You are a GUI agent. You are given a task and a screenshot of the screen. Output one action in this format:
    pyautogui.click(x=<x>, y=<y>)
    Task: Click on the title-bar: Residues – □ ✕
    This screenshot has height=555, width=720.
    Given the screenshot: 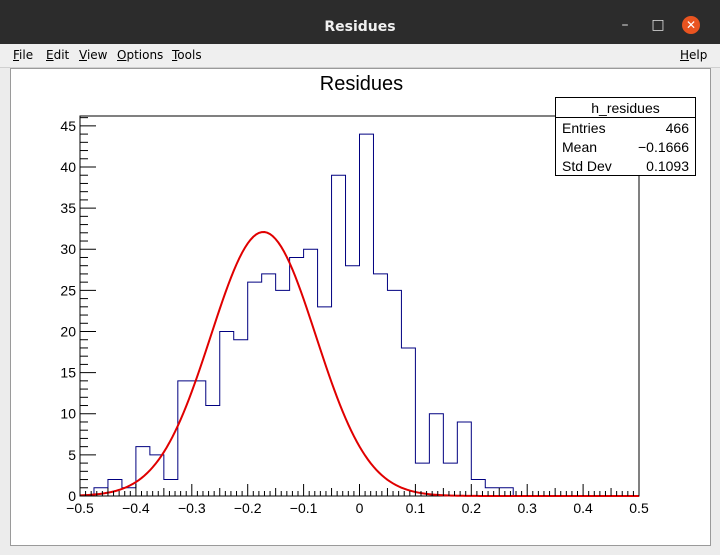 What is the action you would take?
    pyautogui.click(x=360, y=24)
    